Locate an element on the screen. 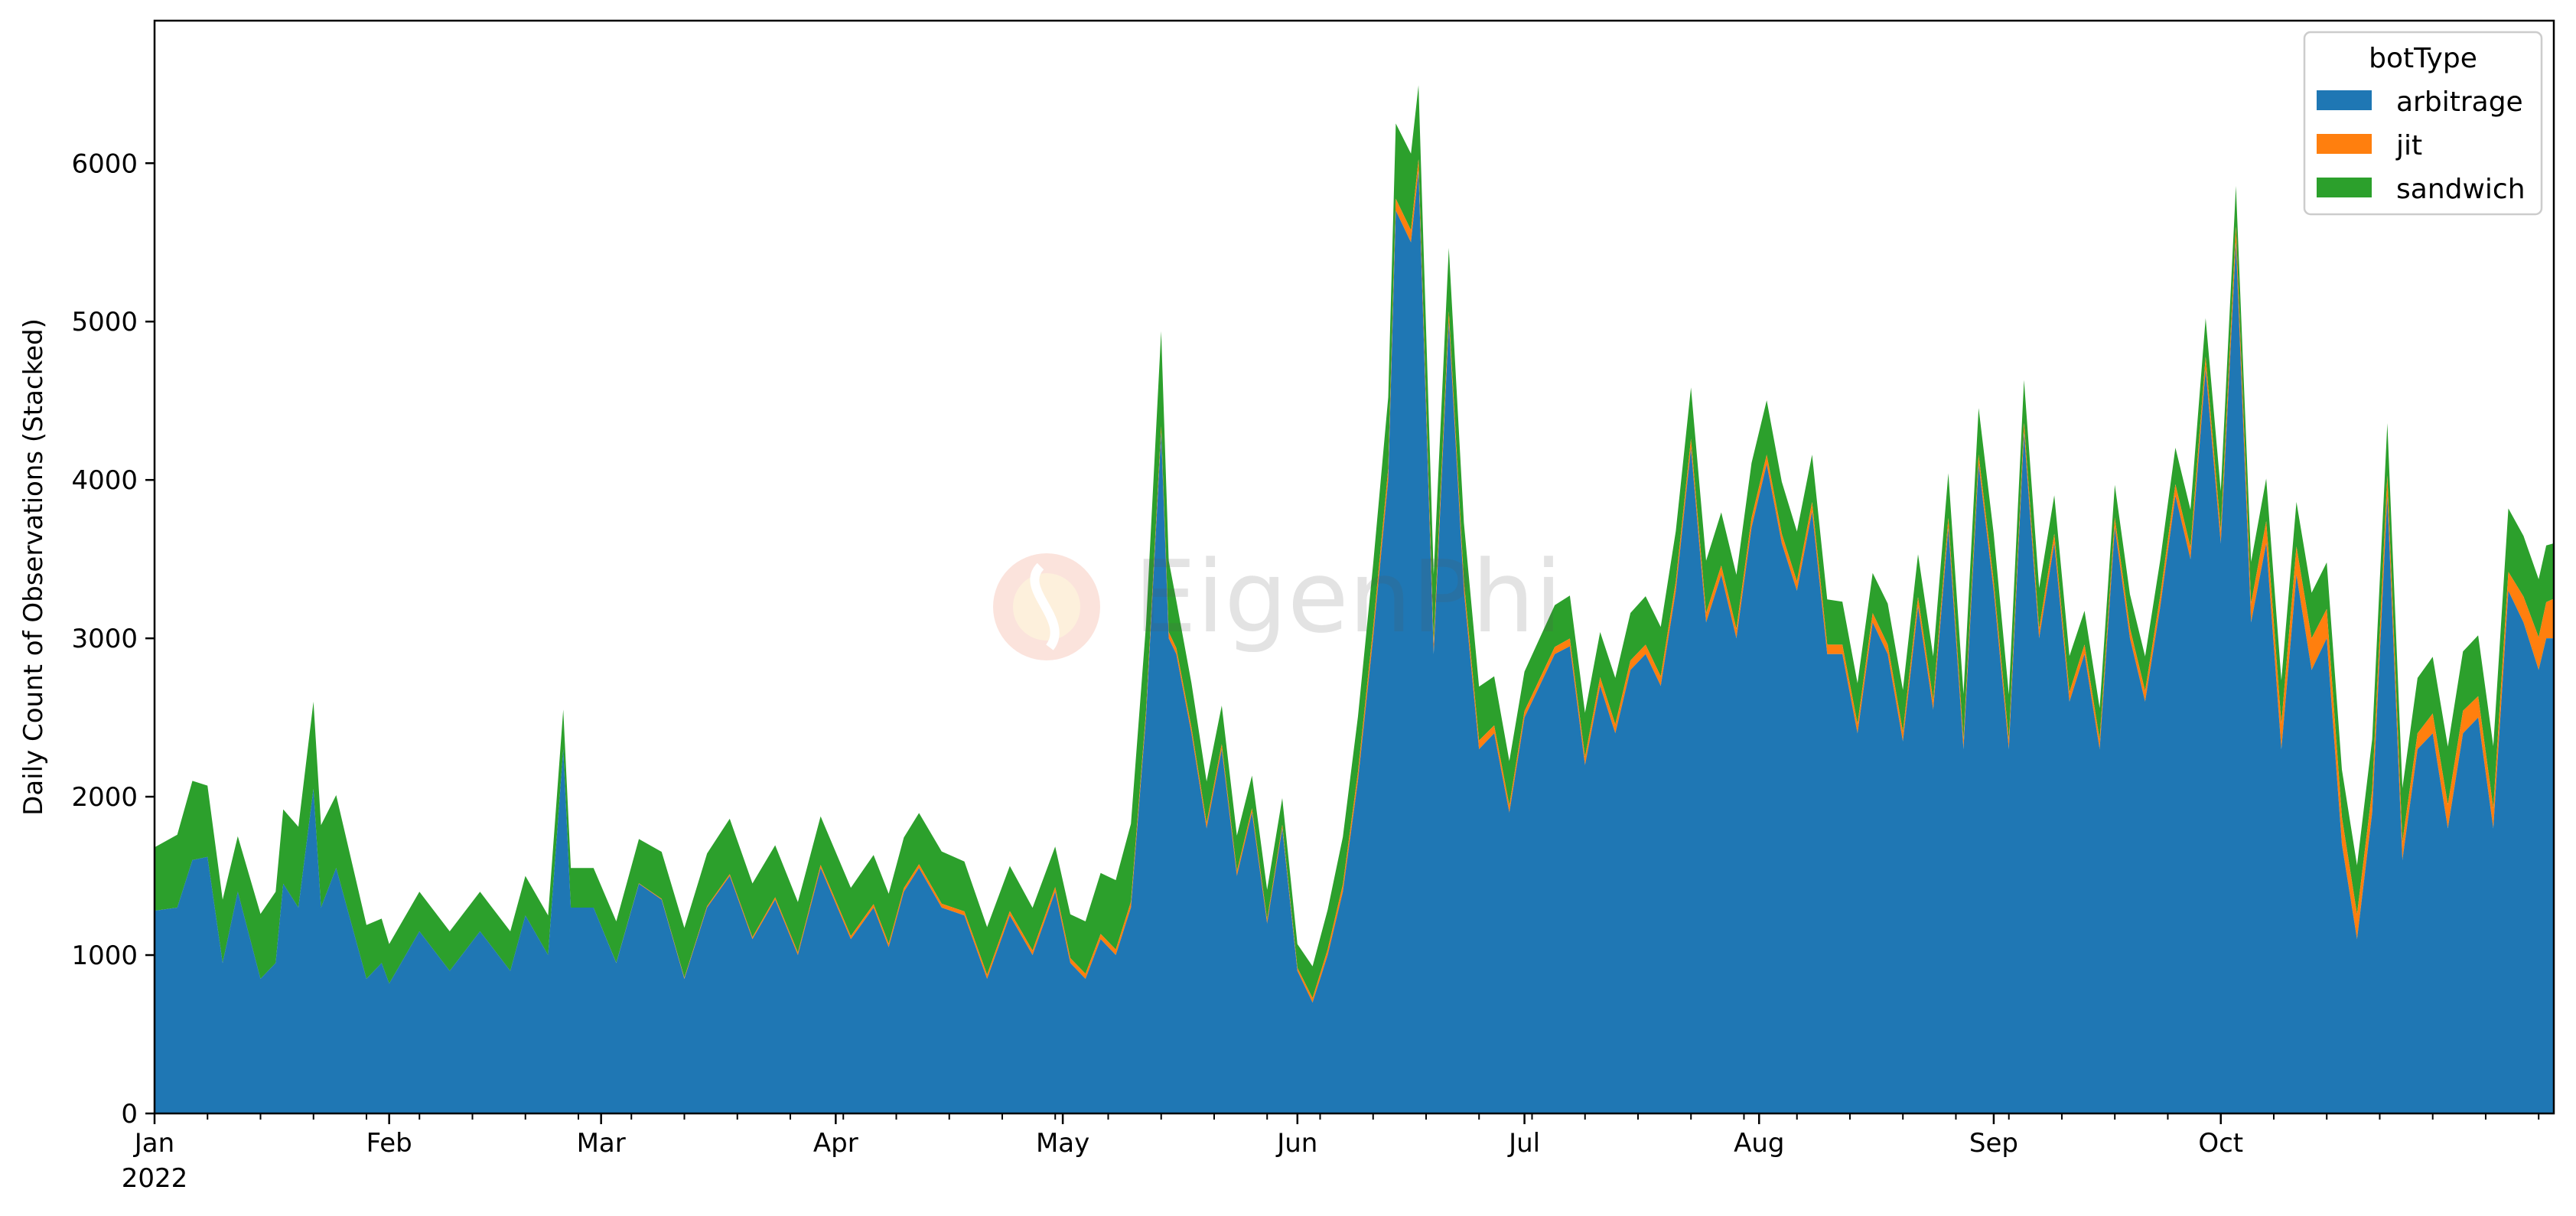 The height and width of the screenshot is (1216, 2576). y-tick-label: 5000 is located at coordinates (105, 322).